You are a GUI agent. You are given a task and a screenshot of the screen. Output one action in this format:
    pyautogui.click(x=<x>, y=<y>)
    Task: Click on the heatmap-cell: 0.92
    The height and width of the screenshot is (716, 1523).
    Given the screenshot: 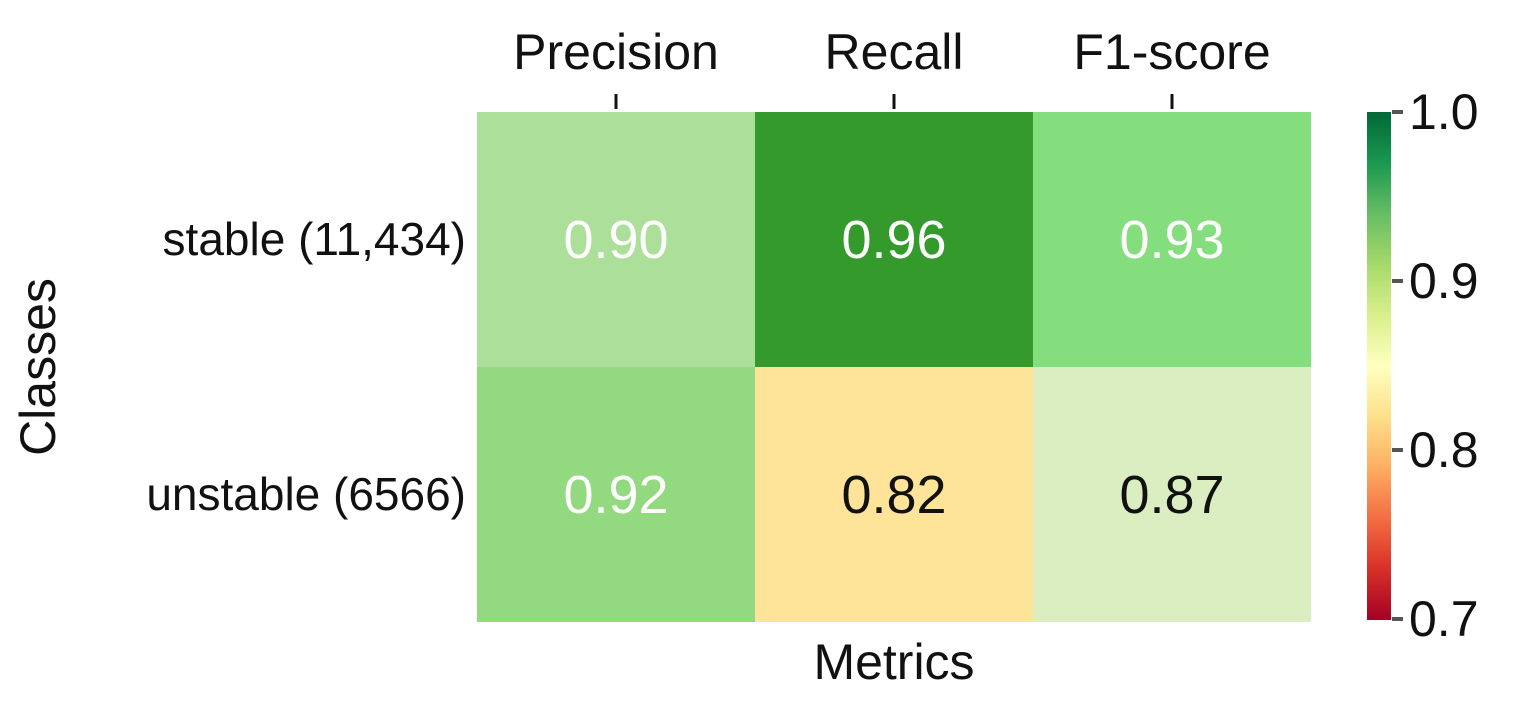 What is the action you would take?
    pyautogui.click(x=616, y=494)
    